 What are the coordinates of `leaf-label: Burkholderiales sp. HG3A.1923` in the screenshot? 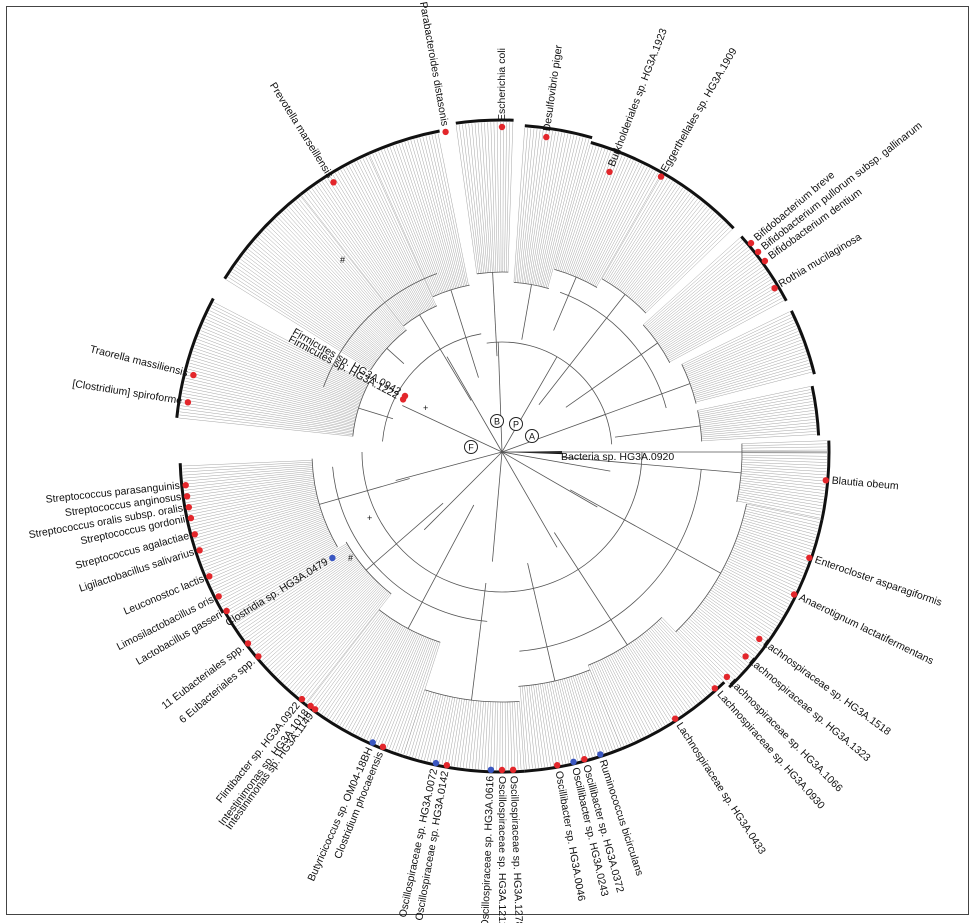 It's located at (638, 98).